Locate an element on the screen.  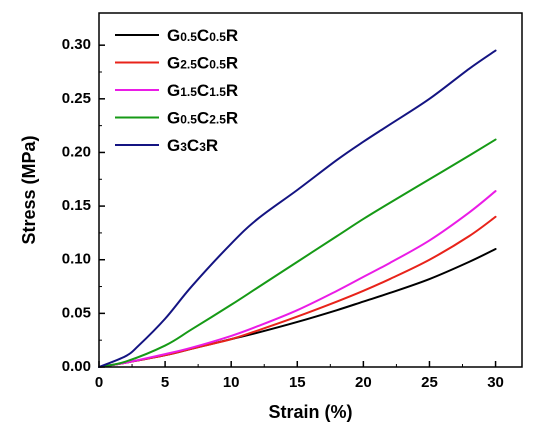
legend-label-1: G2.5C0.5R is located at coordinates (202, 63).